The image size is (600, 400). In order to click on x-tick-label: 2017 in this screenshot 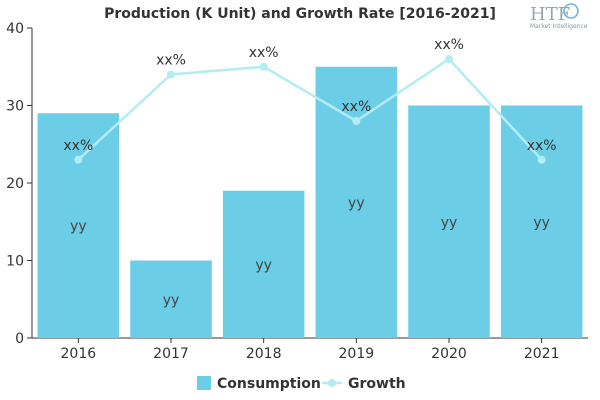, I will do `click(171, 354)`.